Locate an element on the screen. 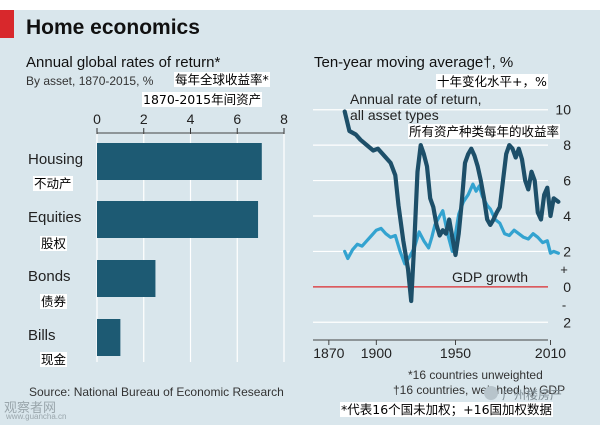 Image resolution: width=600 pixels, height=425 pixels. cn-category-housing: 不动产 is located at coordinates (53, 183).